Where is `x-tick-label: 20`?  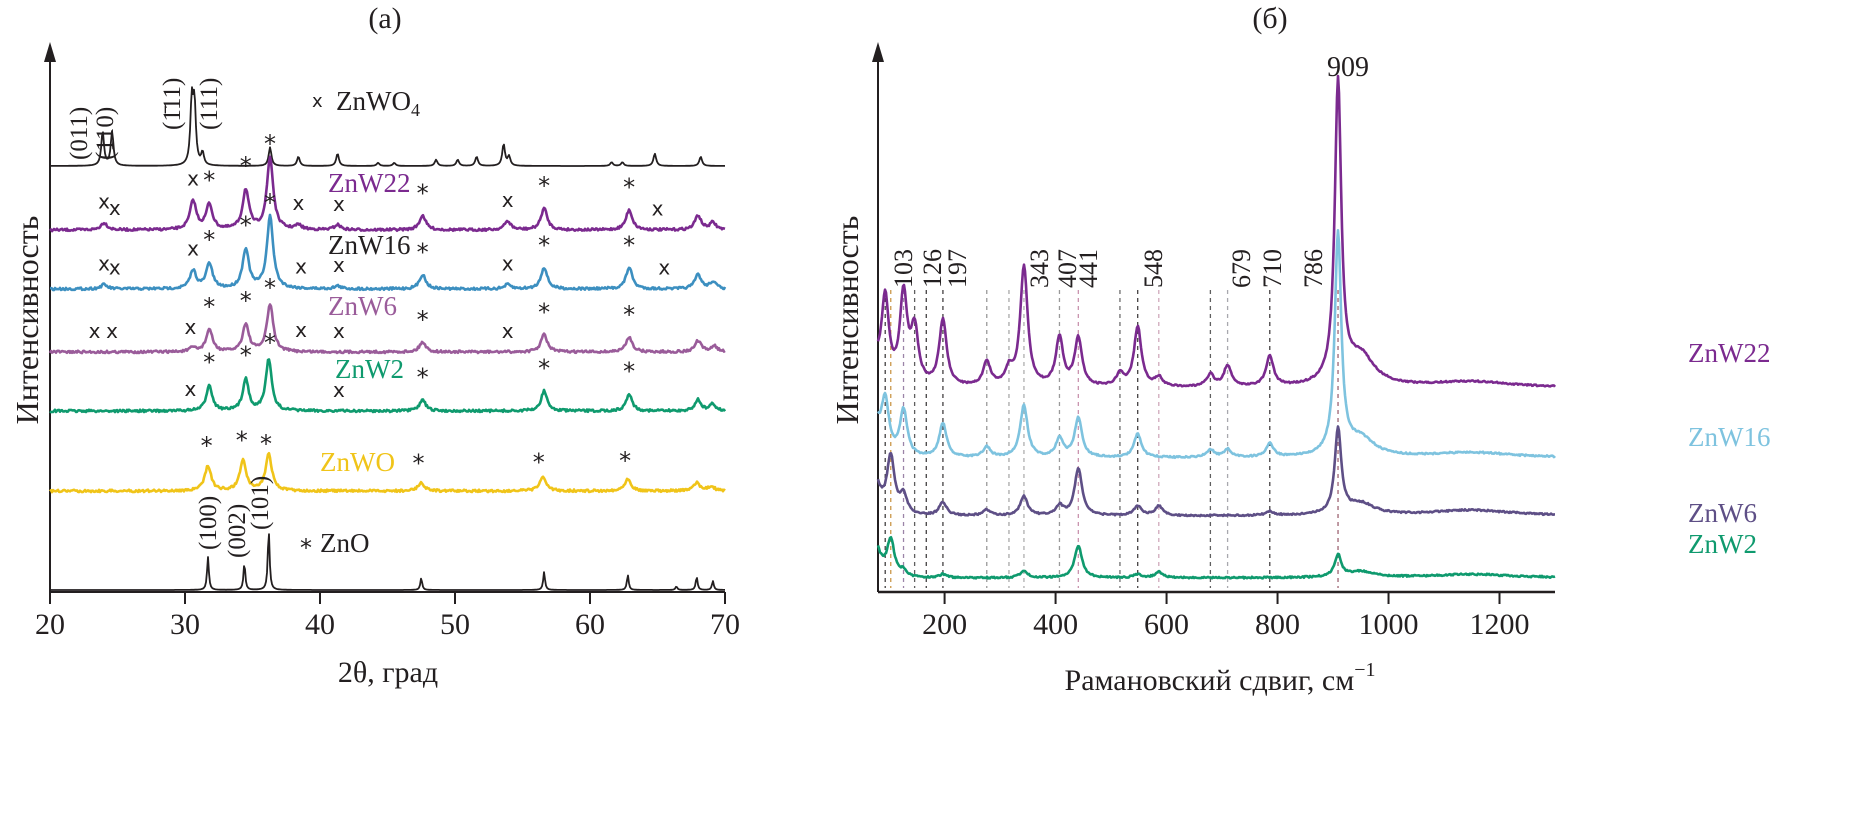
x-tick-label: 20 is located at coordinates (50, 624).